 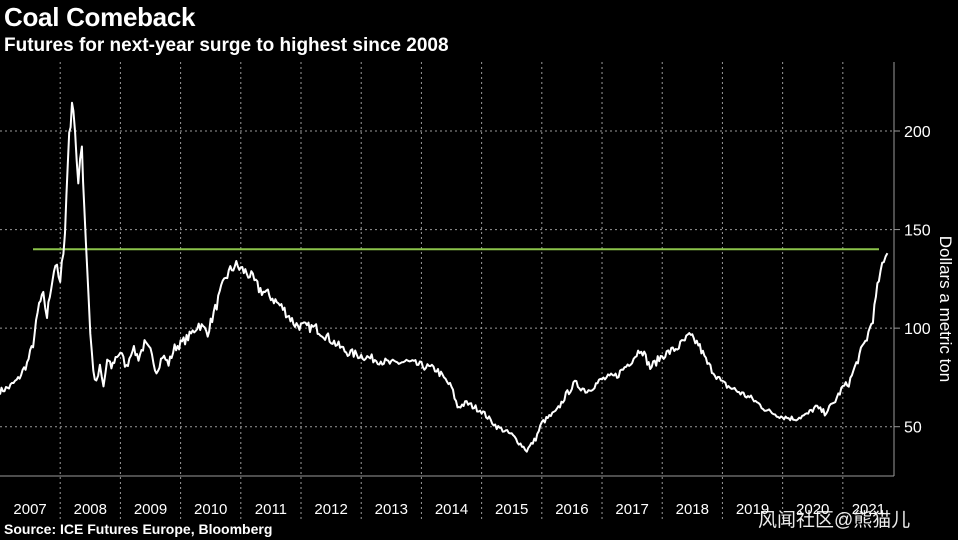 What do you see at coordinates (29, 509) in the screenshot?
I see `x-tick-label: 2007` at bounding box center [29, 509].